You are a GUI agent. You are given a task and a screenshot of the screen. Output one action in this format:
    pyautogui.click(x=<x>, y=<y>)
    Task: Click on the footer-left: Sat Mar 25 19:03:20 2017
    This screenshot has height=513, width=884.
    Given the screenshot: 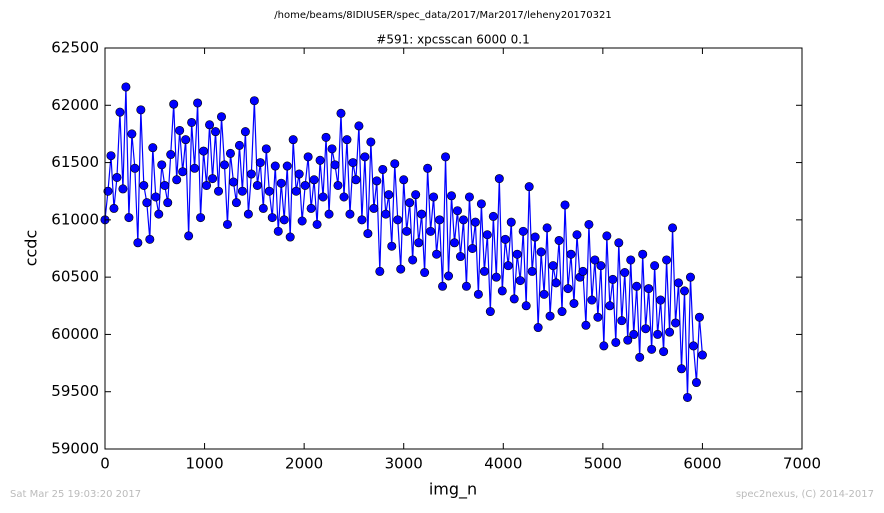 What is the action you would take?
    pyautogui.click(x=75, y=494)
    